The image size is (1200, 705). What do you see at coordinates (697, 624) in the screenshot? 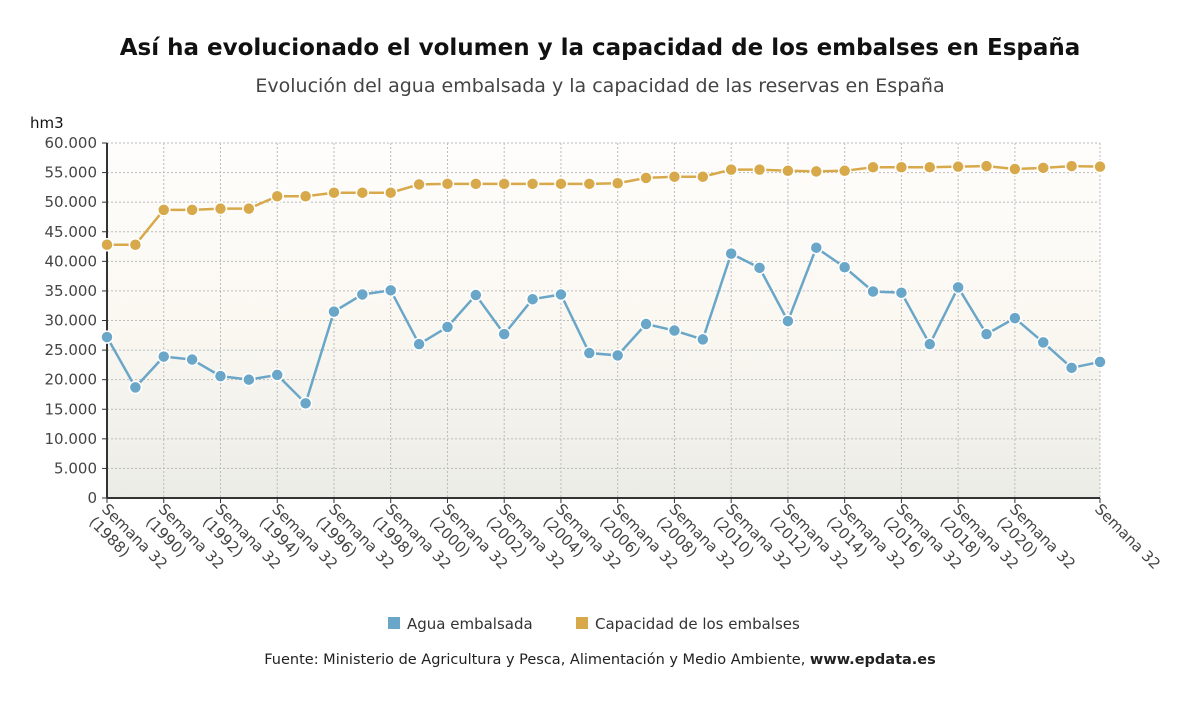
I see `legend-label-capacidad: Capacidad de los embalses` at bounding box center [697, 624].